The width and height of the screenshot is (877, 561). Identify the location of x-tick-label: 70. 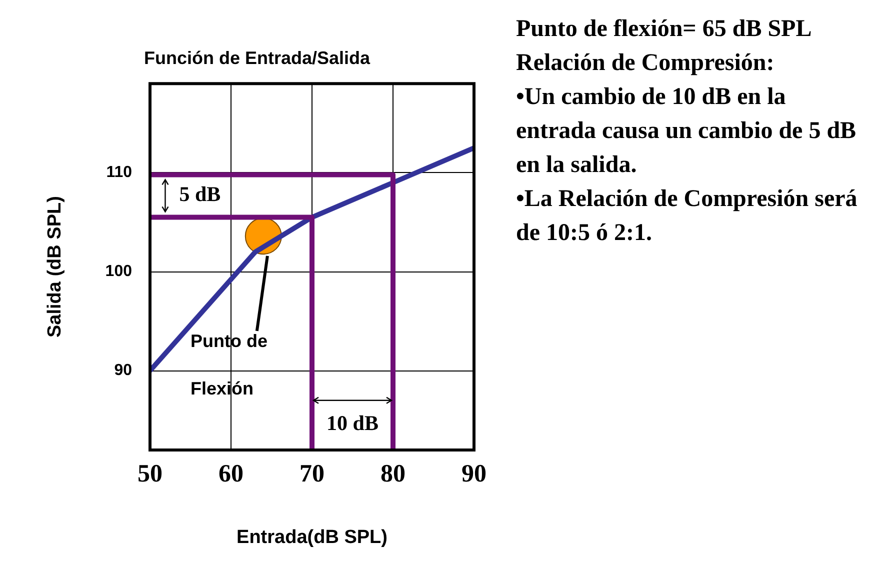
(312, 474).